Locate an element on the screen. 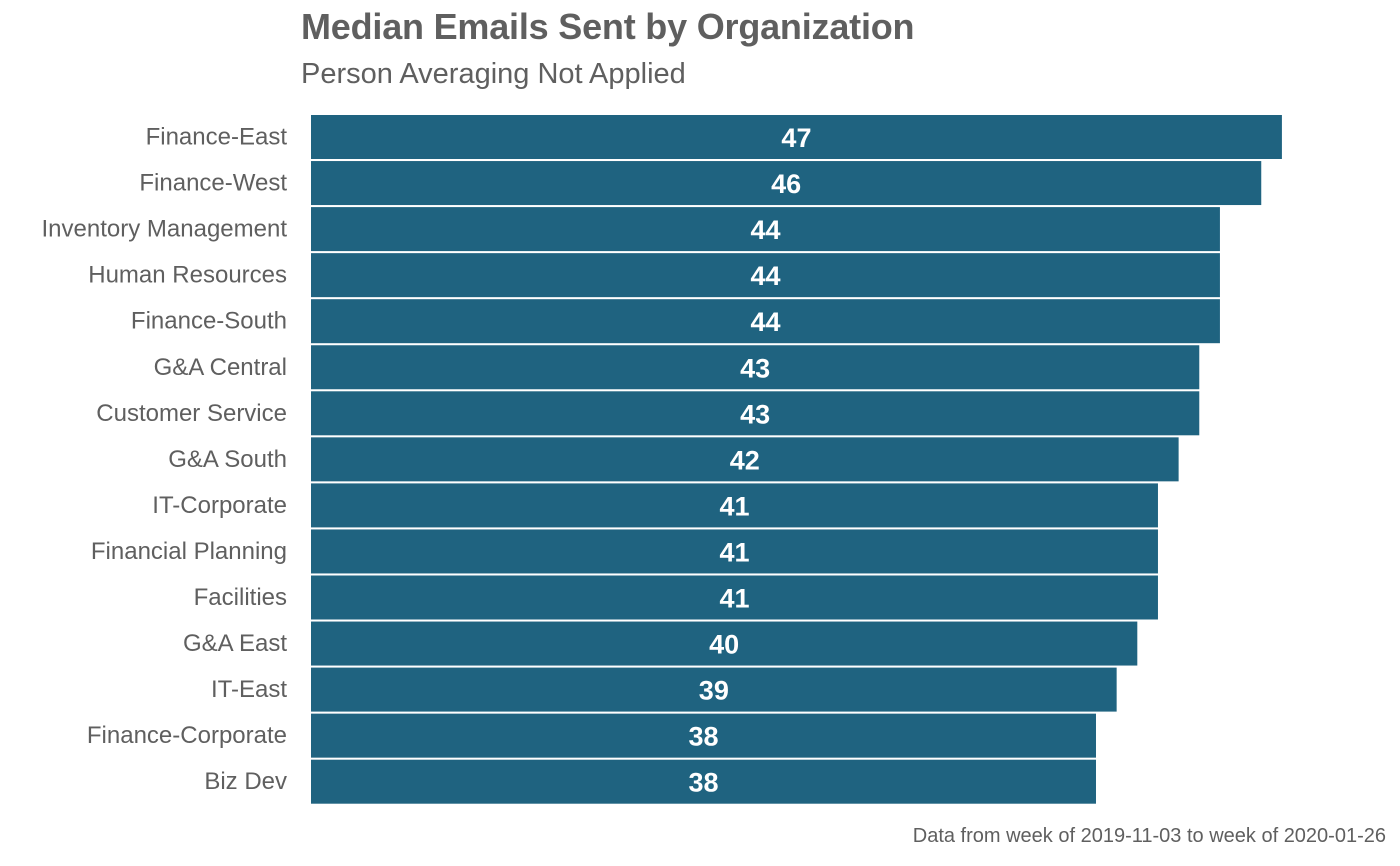 The image size is (1400, 866). category-label: Financial Planning is located at coordinates (189, 551).